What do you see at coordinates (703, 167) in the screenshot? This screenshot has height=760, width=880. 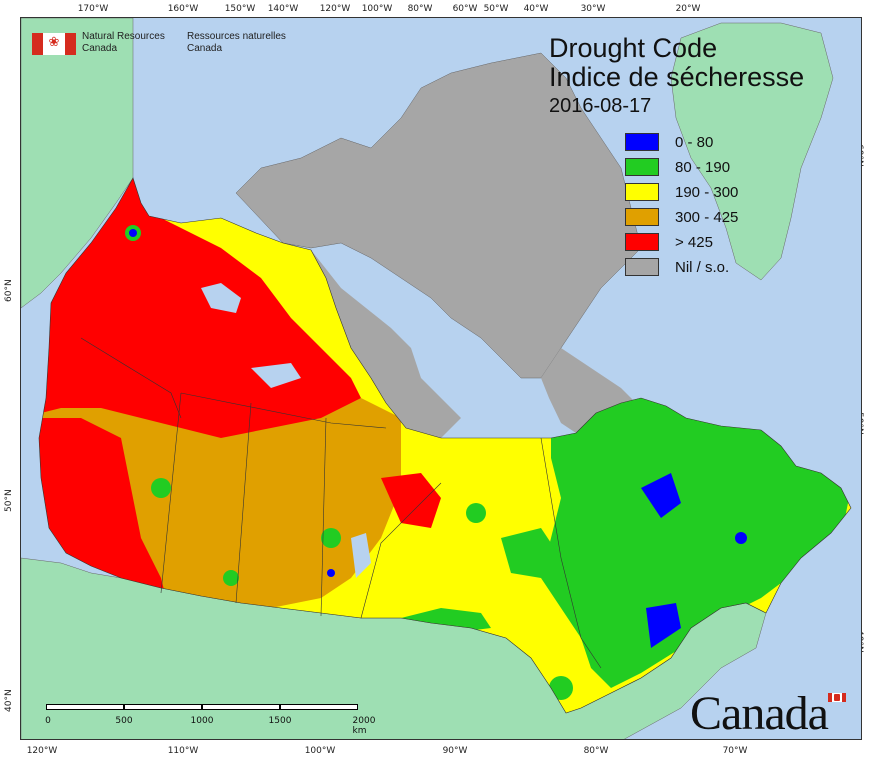 I see `legend-label: 80 - 190` at bounding box center [703, 167].